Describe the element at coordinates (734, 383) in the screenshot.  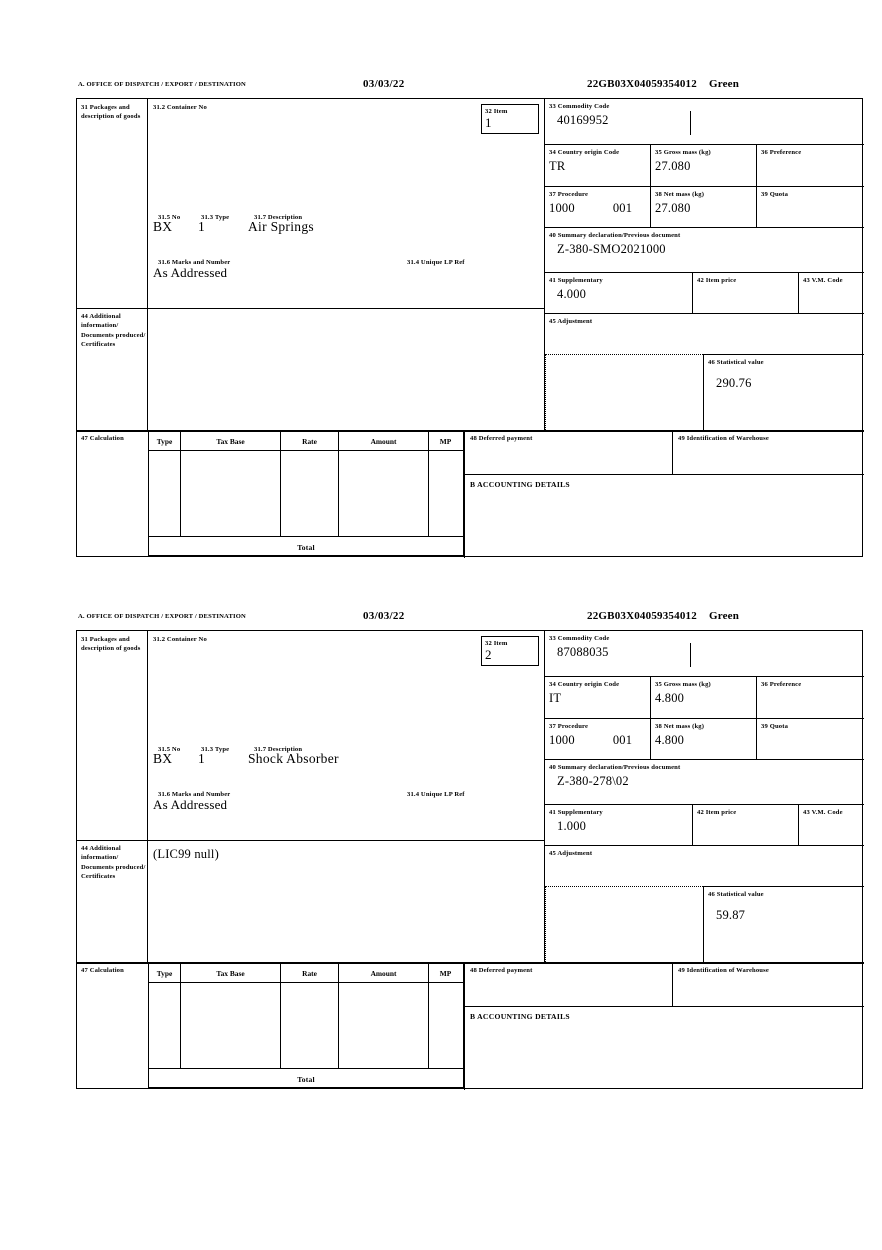
I see `statistical-value-value: 290.76` at that location.